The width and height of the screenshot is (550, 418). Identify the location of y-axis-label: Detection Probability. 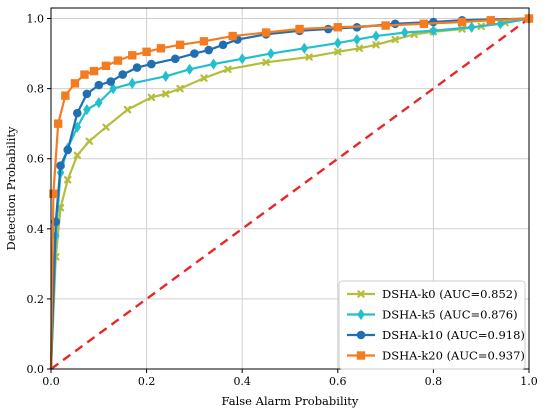
(11, 188).